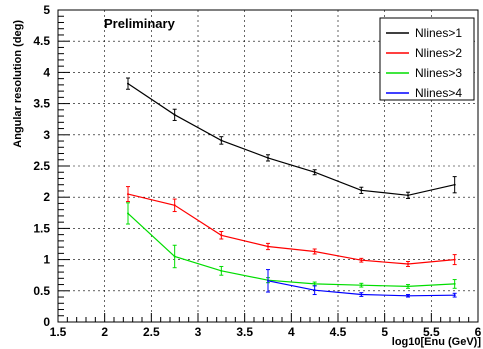 This screenshot has width=483, height=349. Describe the element at coordinates (46, 197) in the screenshot. I see `y-tick-label: 2` at that location.